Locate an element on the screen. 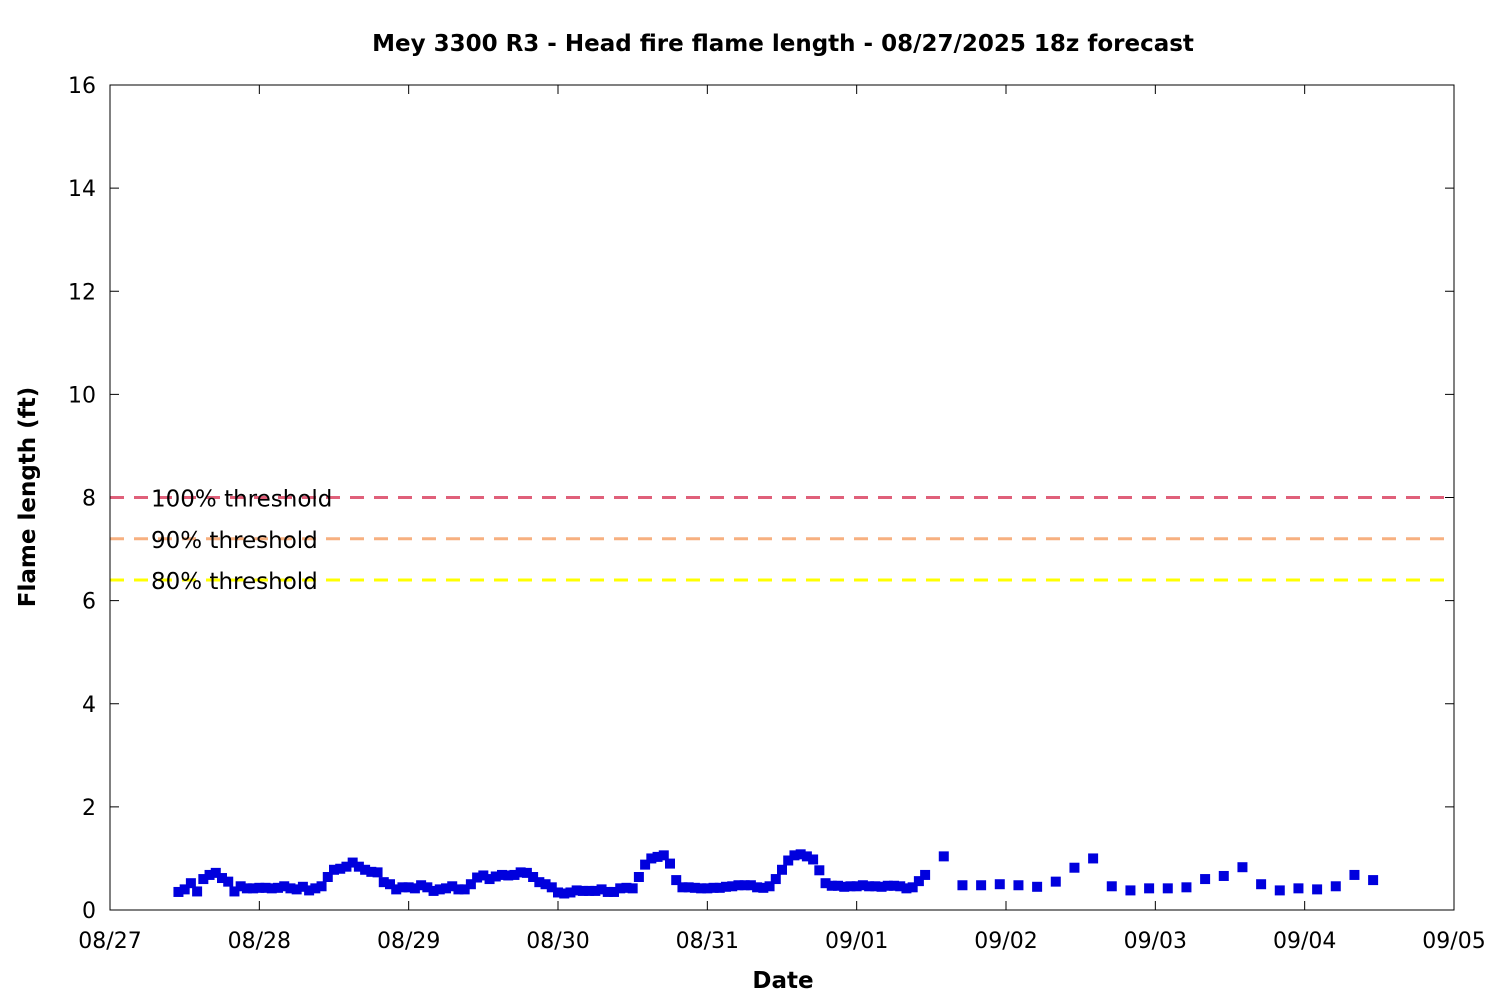 The width and height of the screenshot is (1500, 1000). y-tick-label: 12 is located at coordinates (82, 292).